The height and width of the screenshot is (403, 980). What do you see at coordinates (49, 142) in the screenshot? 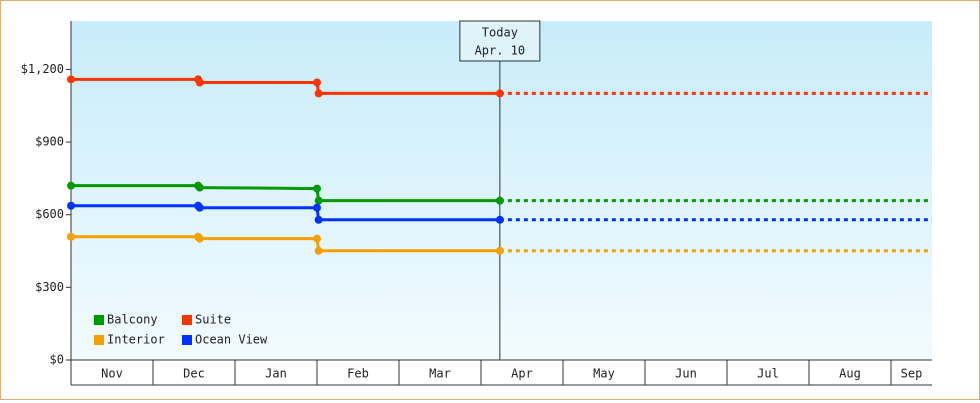
I see `y-tick-label: $900` at bounding box center [49, 142].